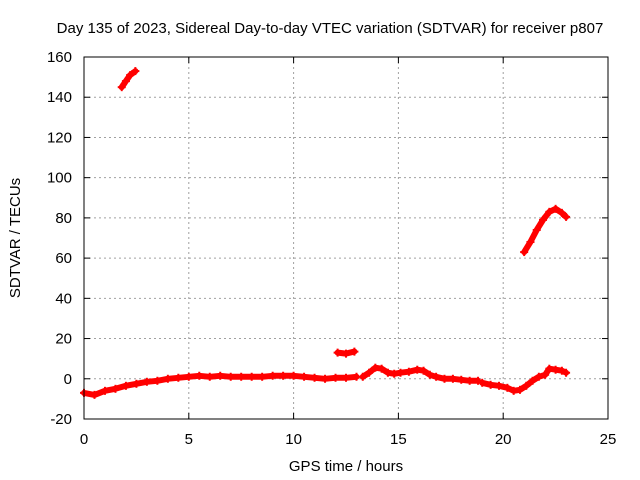  What do you see at coordinates (63, 339) in the screenshot?
I see `y-tick-label: 20` at bounding box center [63, 339].